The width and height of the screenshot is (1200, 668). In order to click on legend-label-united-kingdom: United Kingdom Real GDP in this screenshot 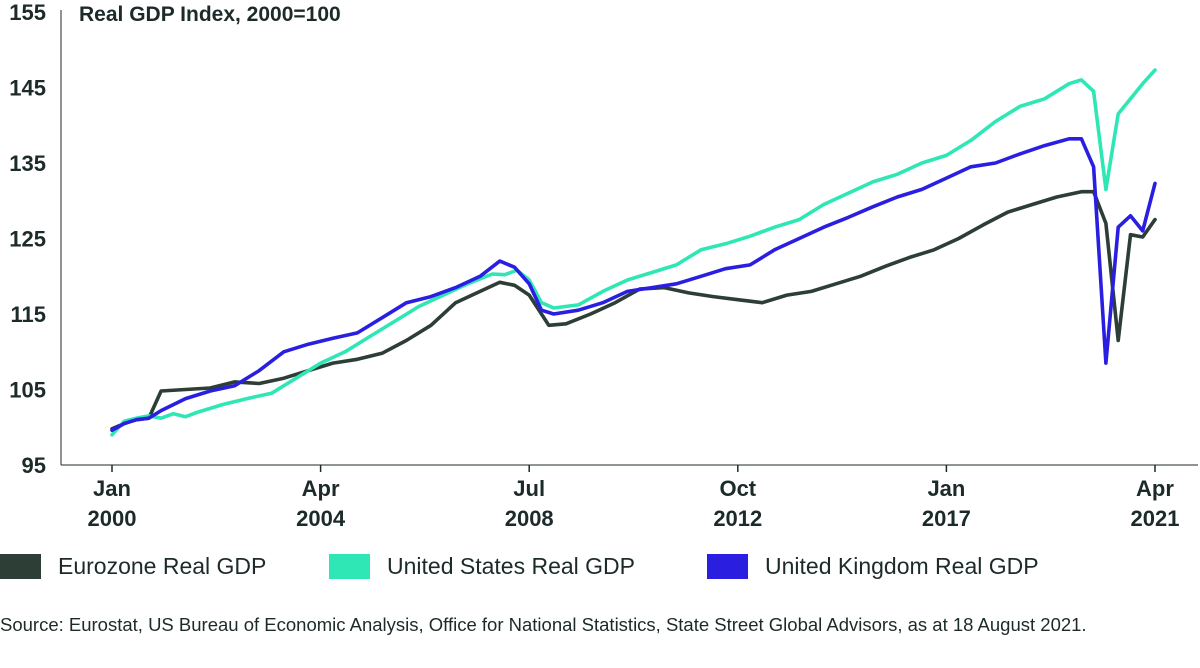, I will do `click(902, 566)`.